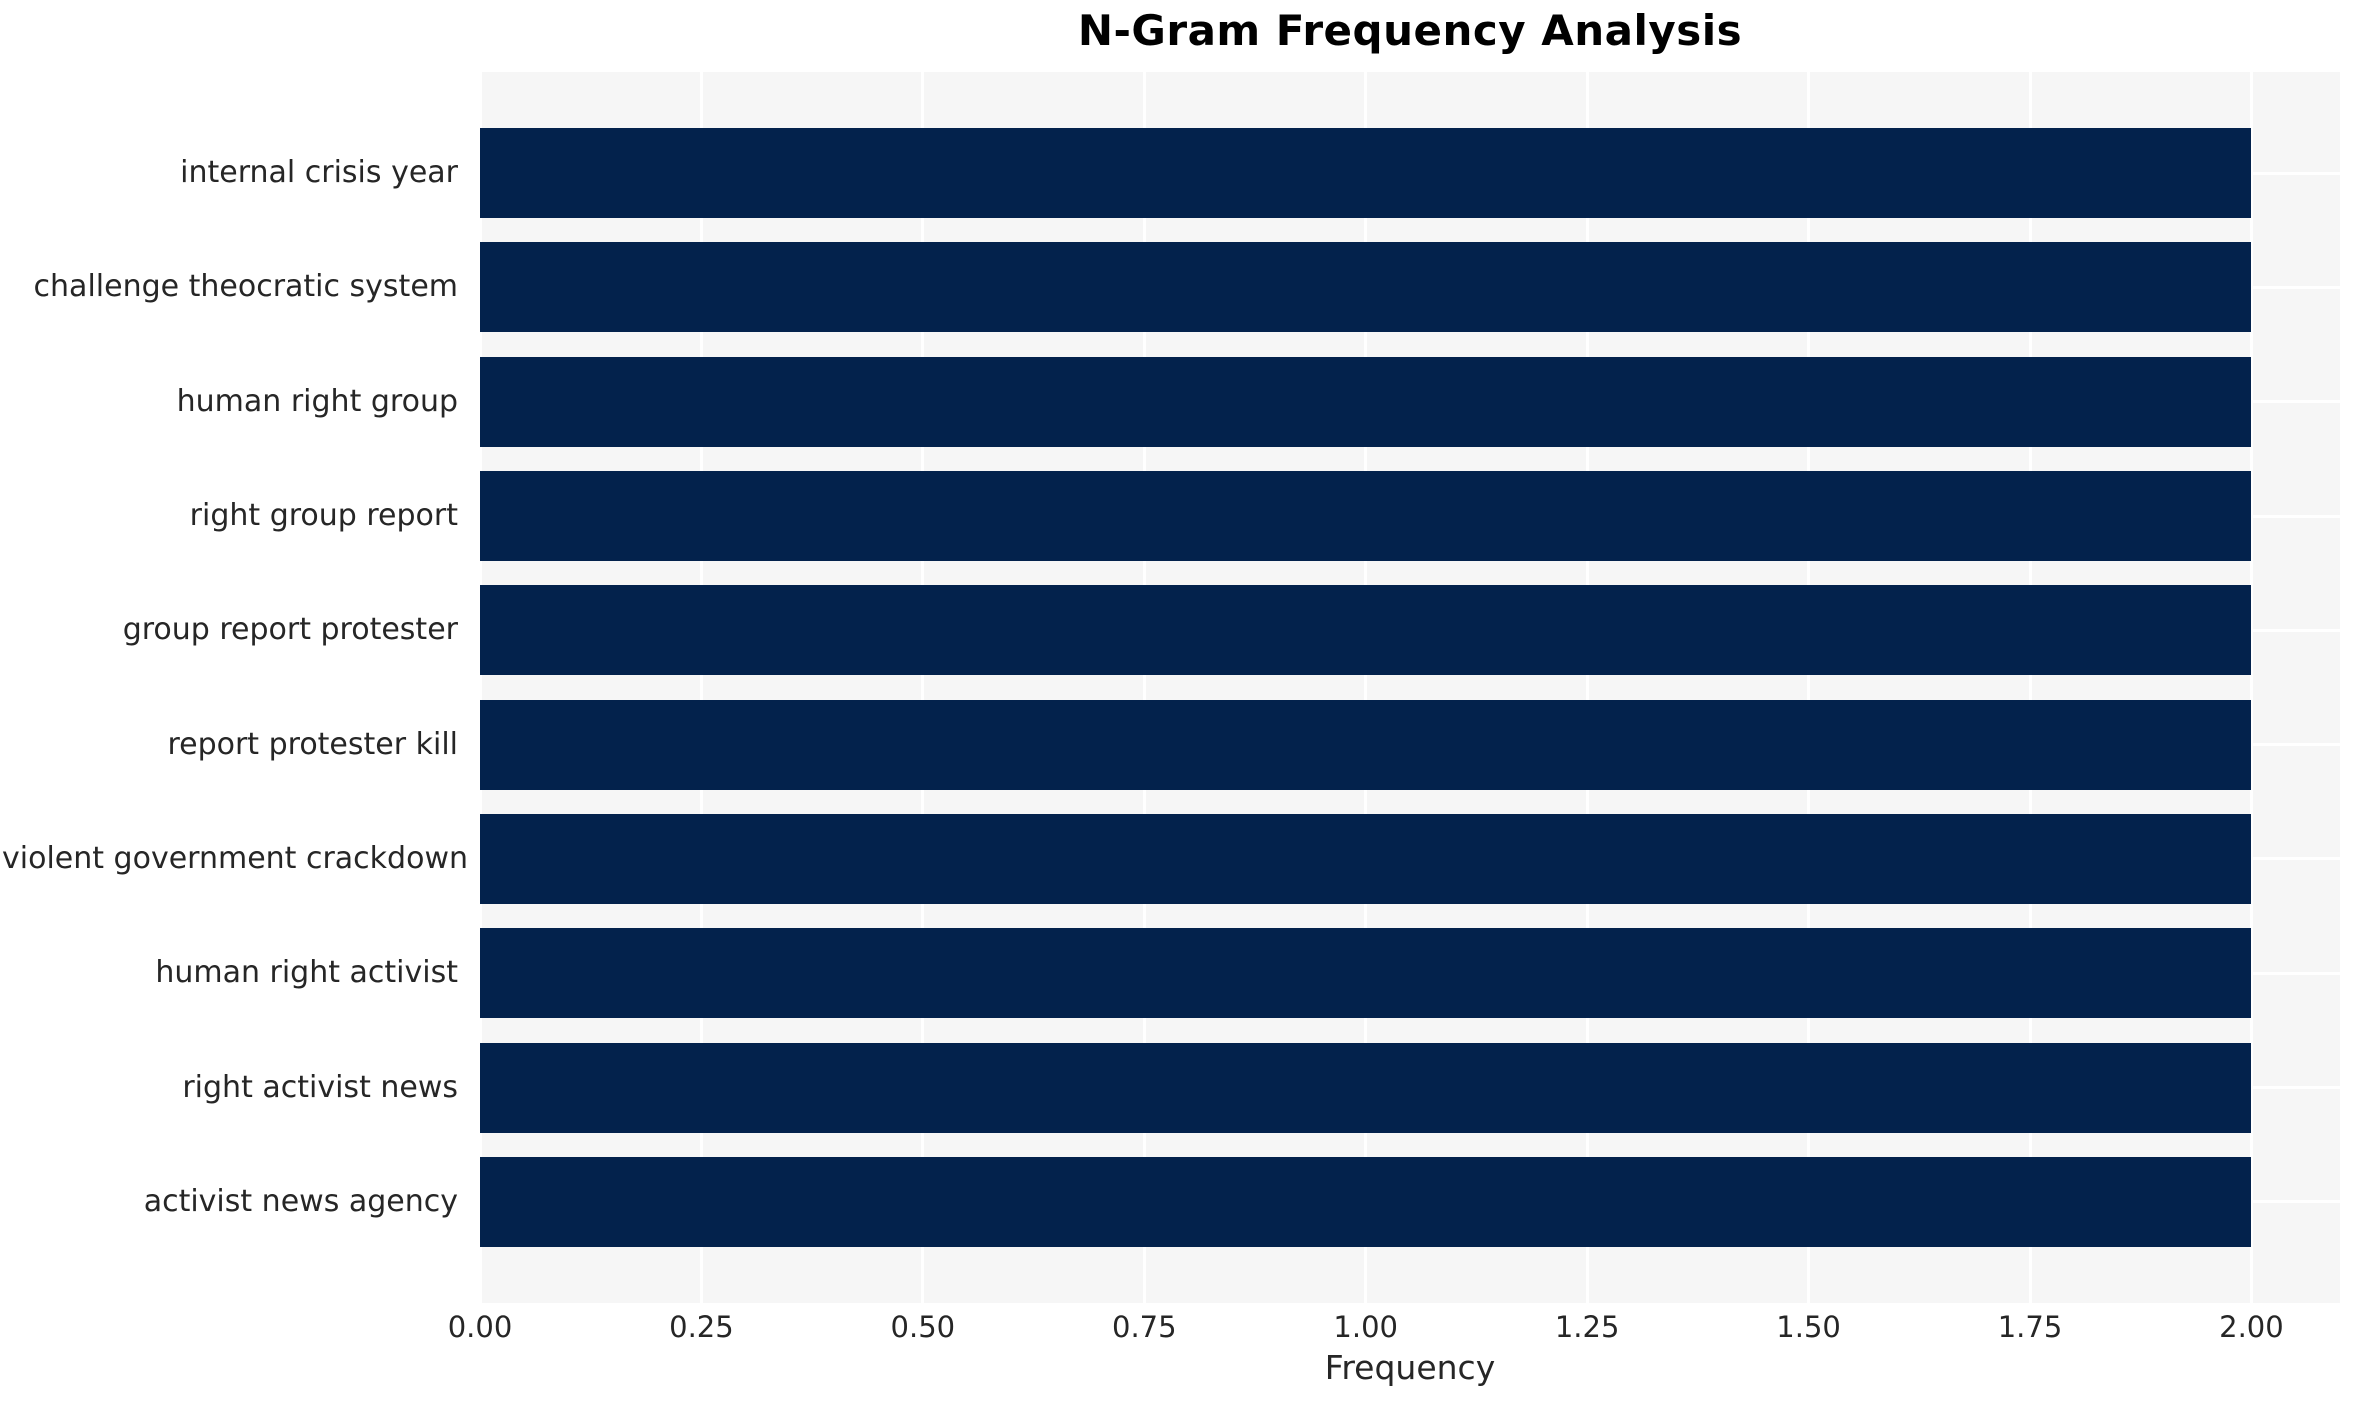 This screenshot has height=1402, width=2360. Describe the element at coordinates (1808, 1327) in the screenshot. I see `x-tick-label: 1.50` at that location.